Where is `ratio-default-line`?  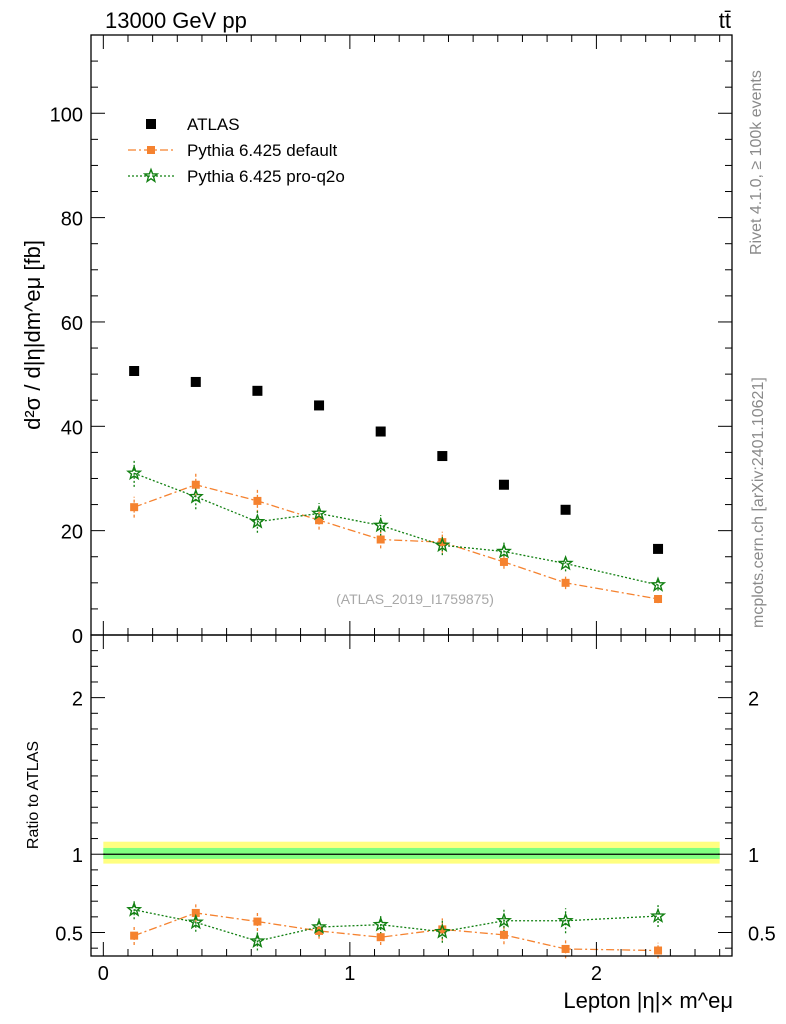
ratio-default-line is located at coordinates (396, 932).